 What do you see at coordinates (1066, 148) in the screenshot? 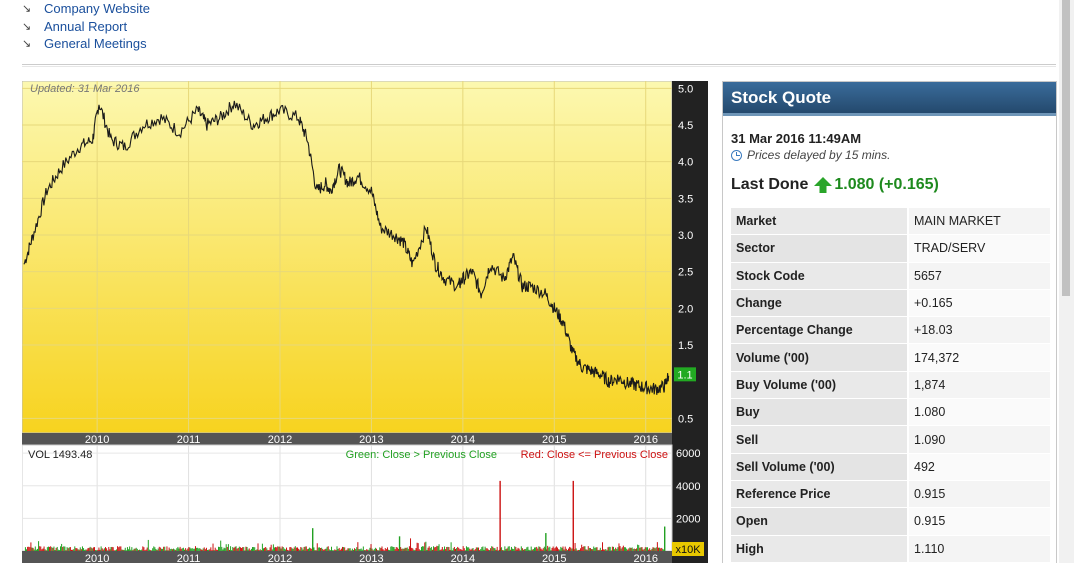
I see `scrollbar-thumb` at bounding box center [1066, 148].